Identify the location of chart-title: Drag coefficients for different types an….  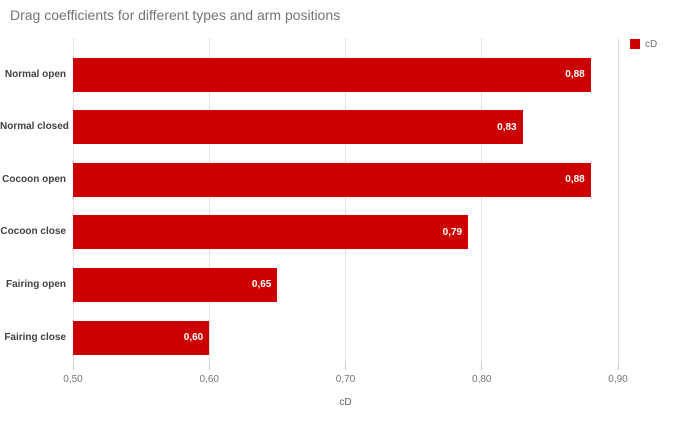
(175, 15).